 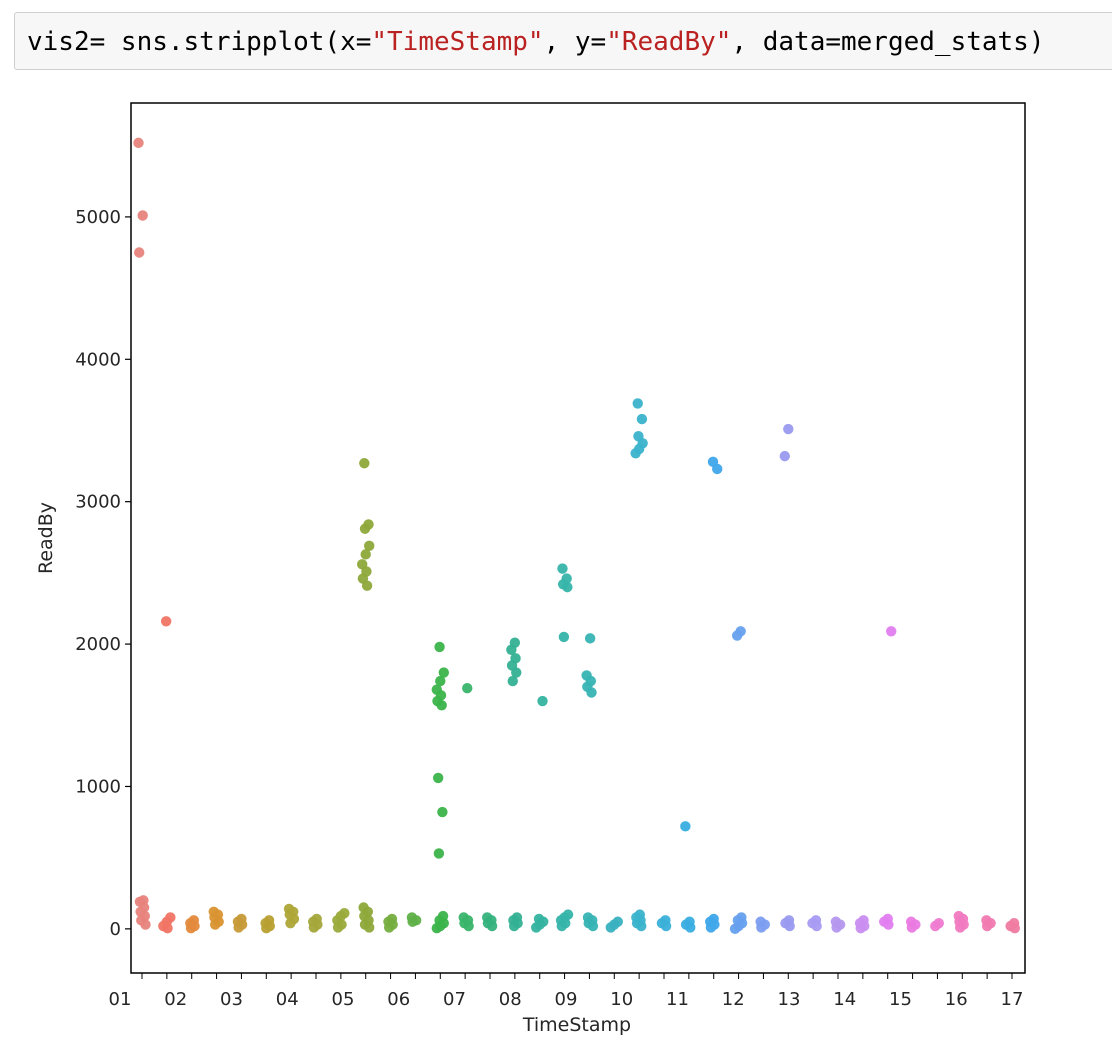 I want to click on code-string-token: "ReadBy", so click(x=669, y=42).